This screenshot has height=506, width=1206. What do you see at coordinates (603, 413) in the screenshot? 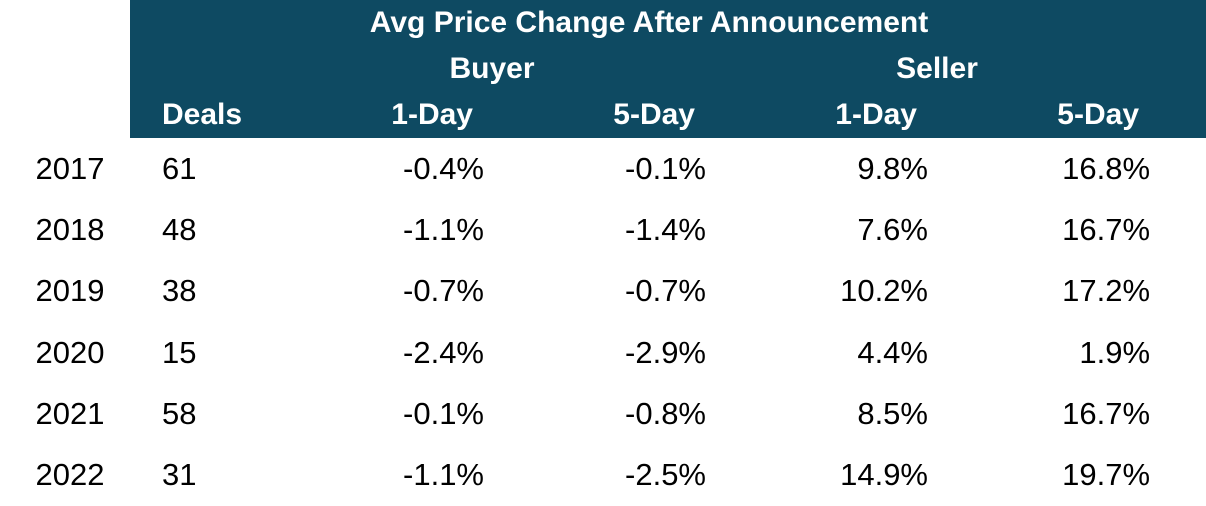
I see `table-row: 2021 58 -0.1% -0.8% 8.5% 16.7%` at bounding box center [603, 413].